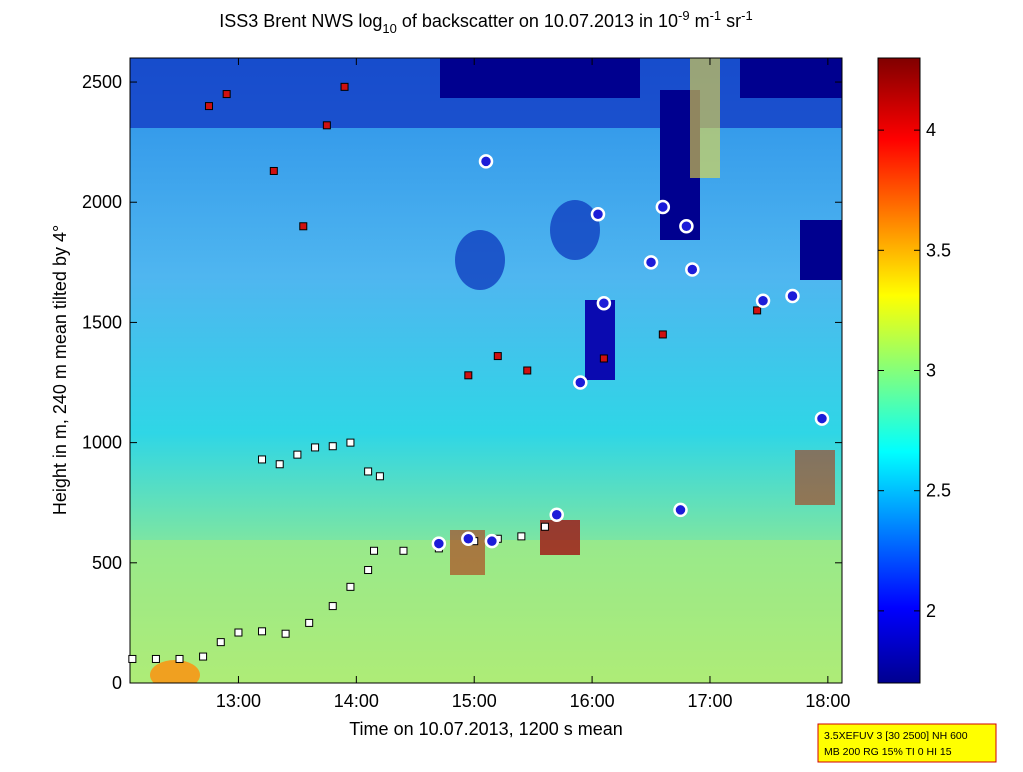 This screenshot has width=1023, height=772. I want to click on y-tick-label: 1500, so click(102, 322).